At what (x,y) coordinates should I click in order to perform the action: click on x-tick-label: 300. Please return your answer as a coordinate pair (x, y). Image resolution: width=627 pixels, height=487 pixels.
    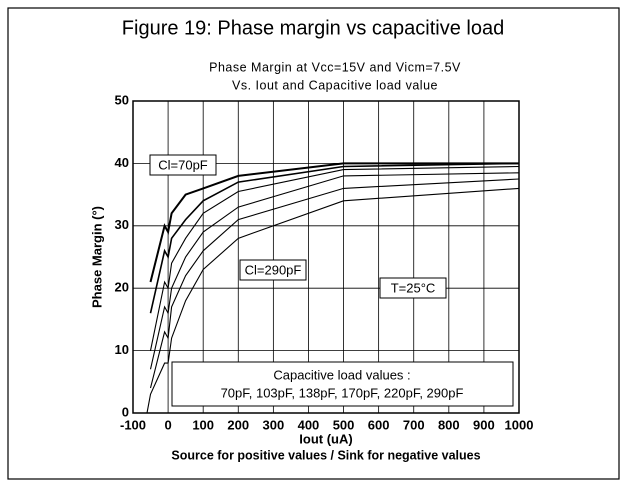
    Looking at the image, I should click on (274, 424).